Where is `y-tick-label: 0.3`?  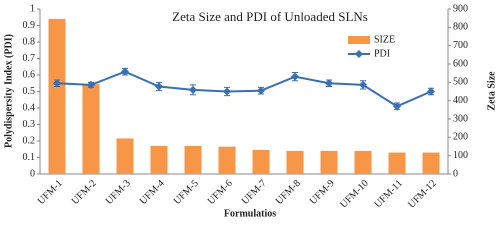 y-tick-label: 0.3 is located at coordinates (29, 124).